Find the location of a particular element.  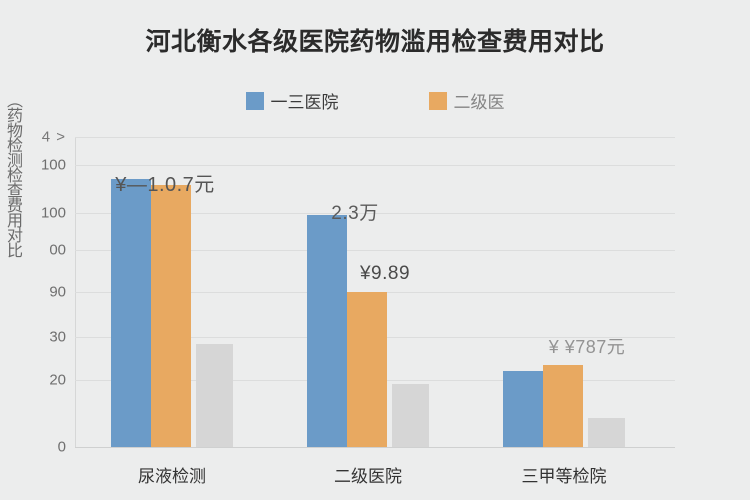

legend-label-series-b: 二级医 is located at coordinates (479, 102).